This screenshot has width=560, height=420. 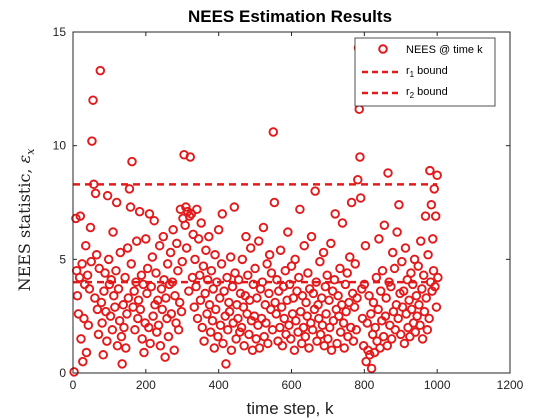 What do you see at coordinates (290, 408) in the screenshot?
I see `x-axis-label: time step, k` at bounding box center [290, 408].